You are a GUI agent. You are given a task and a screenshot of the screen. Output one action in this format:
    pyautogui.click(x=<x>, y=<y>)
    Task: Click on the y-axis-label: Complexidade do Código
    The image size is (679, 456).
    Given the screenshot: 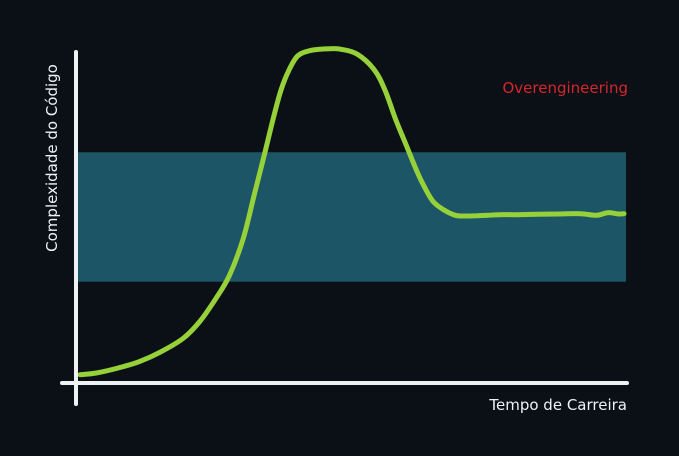 What is the action you would take?
    pyautogui.click(x=52, y=158)
    